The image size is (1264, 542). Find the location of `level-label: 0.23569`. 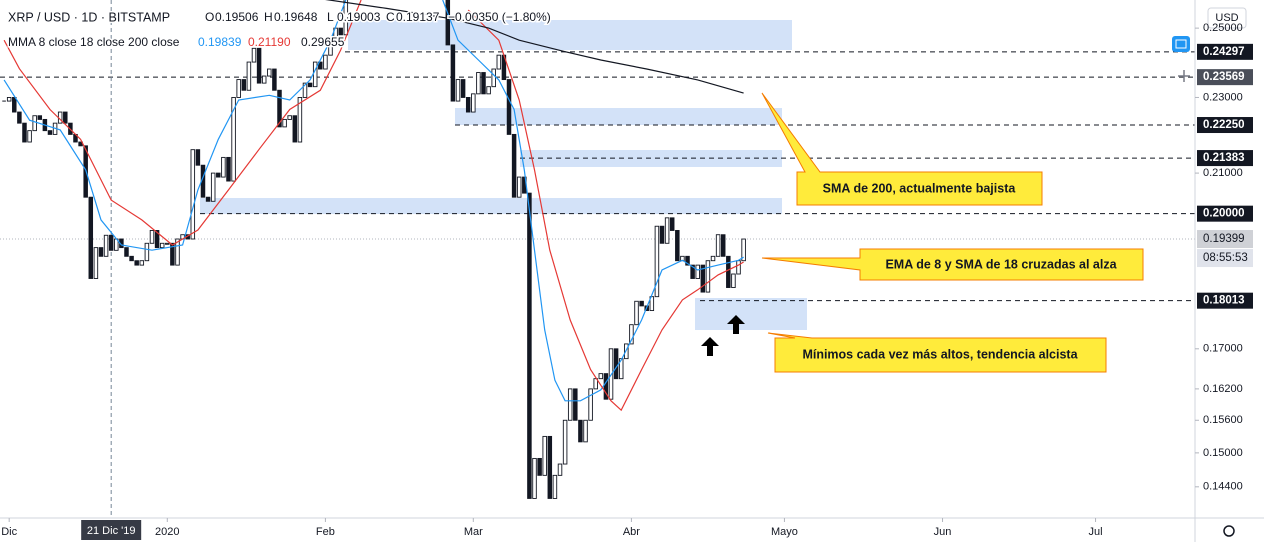

level-label: 0.23569 is located at coordinates (1224, 77).